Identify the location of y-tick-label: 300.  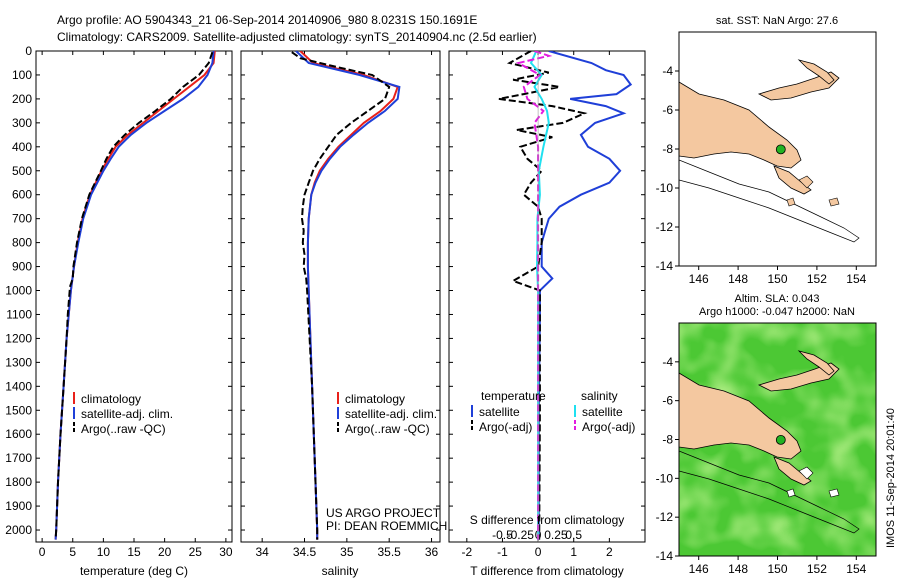
(22, 123).